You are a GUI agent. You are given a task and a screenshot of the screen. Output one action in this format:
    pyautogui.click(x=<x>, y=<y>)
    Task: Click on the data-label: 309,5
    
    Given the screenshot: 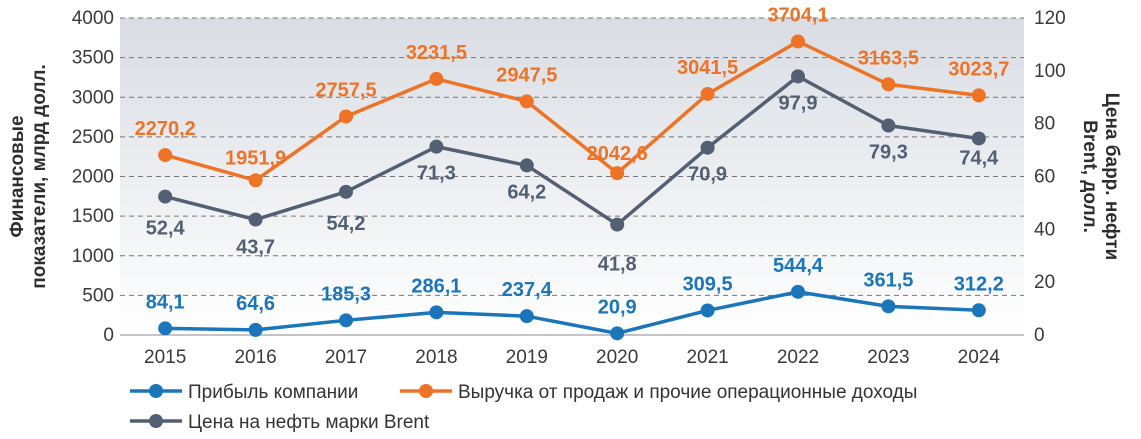 What is the action you would take?
    pyautogui.click(x=708, y=284)
    